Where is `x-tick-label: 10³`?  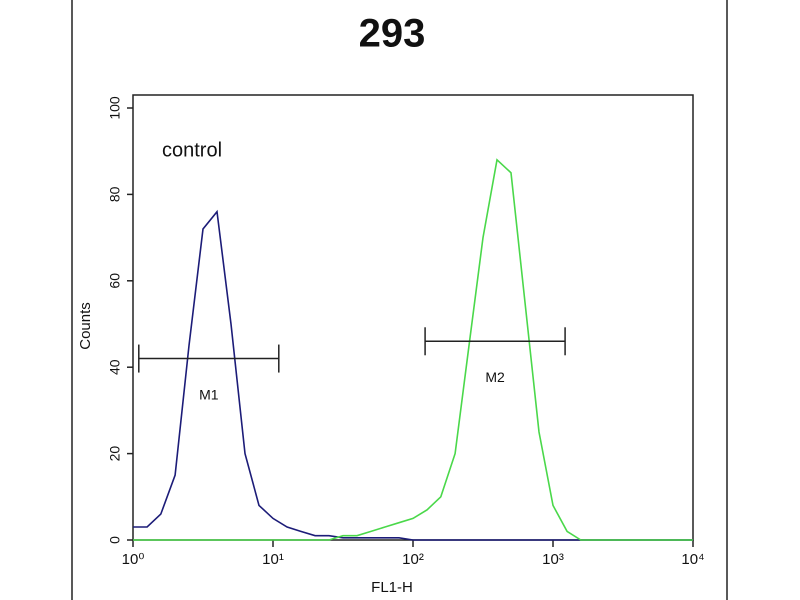
x-tick-label: 10³ is located at coordinates (553, 559).